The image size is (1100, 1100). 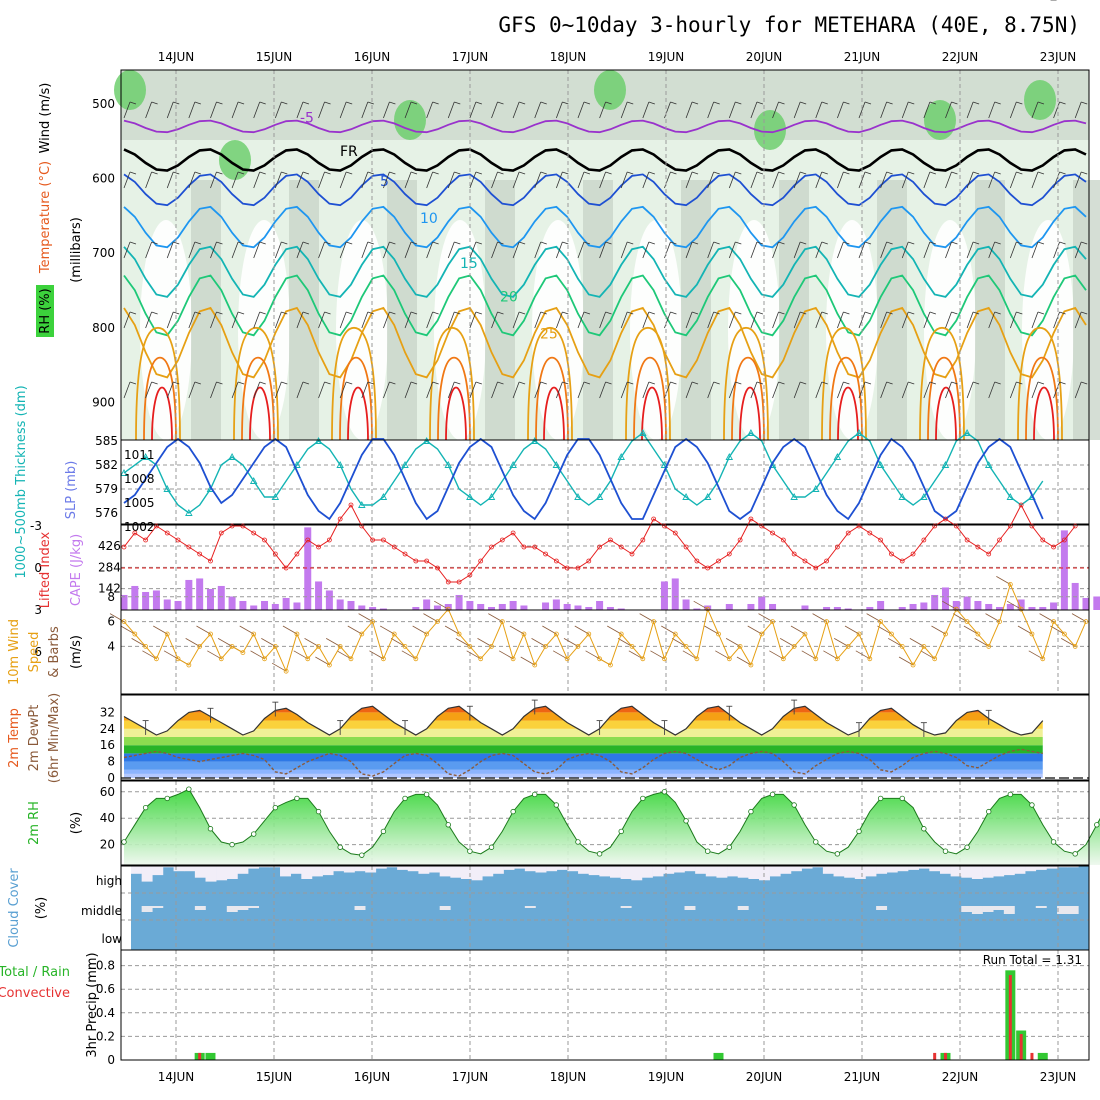 I want to click on pressure-tick: 700, so click(x=103, y=253).